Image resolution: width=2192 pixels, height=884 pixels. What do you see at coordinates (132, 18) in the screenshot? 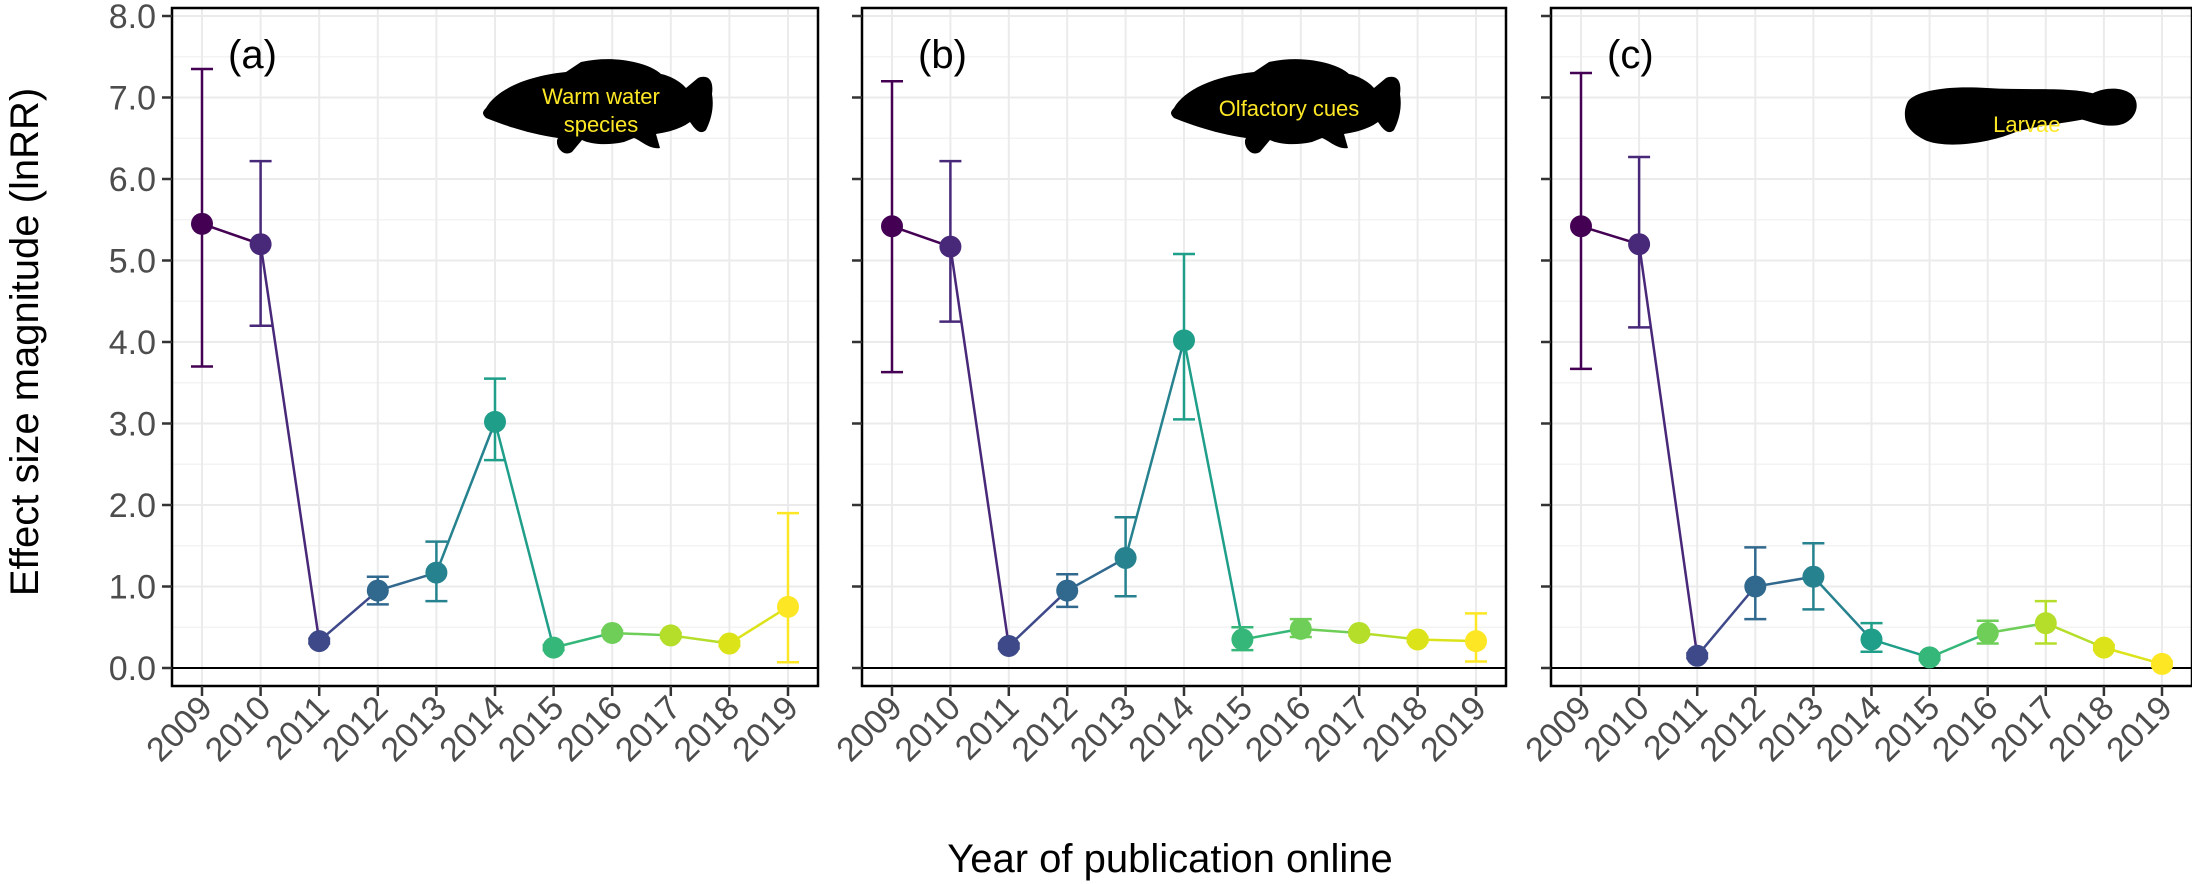
I see `y-tick-label: 8.0` at bounding box center [132, 18].